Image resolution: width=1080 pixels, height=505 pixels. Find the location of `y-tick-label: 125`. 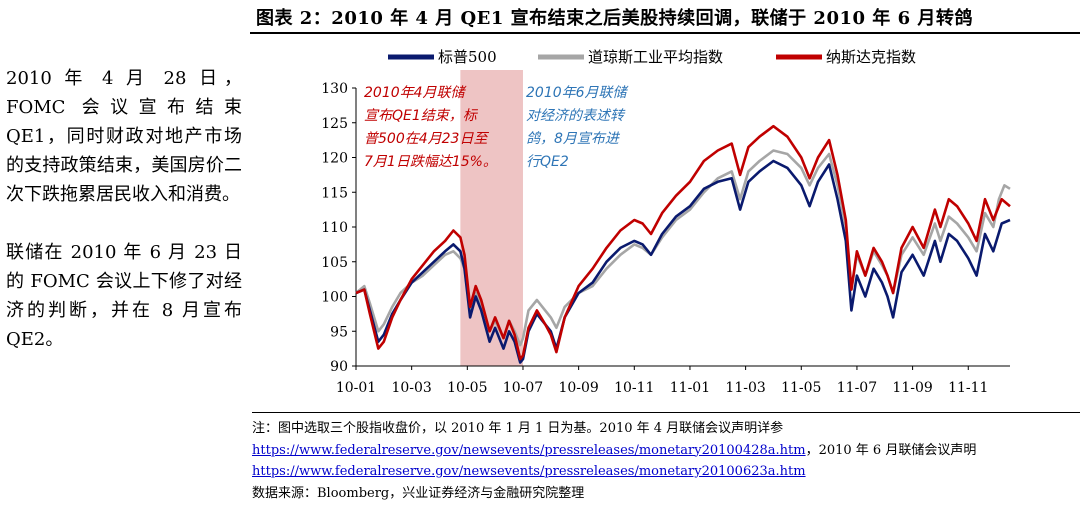

y-tick-label: 125 is located at coordinates (334, 124).